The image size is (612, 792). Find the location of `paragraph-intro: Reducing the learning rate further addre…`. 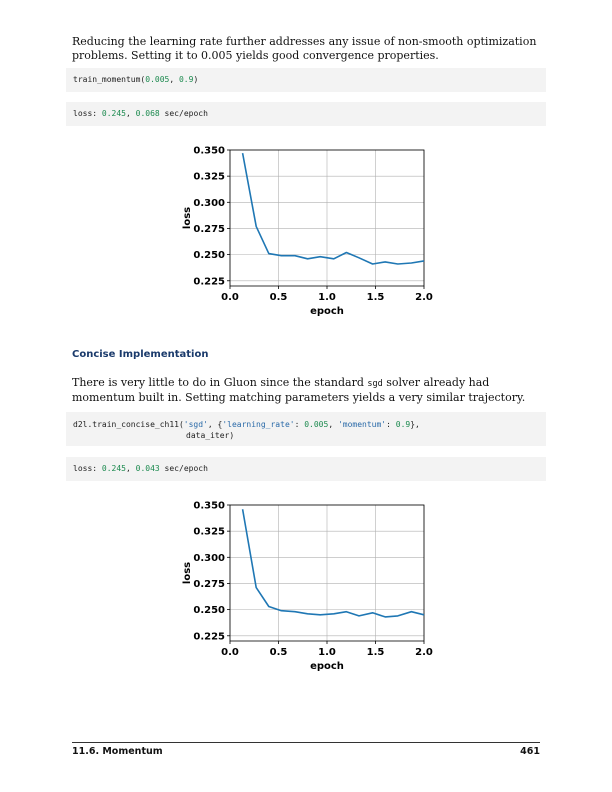

paragraph-intro: Reducing the learning rate further addre… is located at coordinates (304, 48).